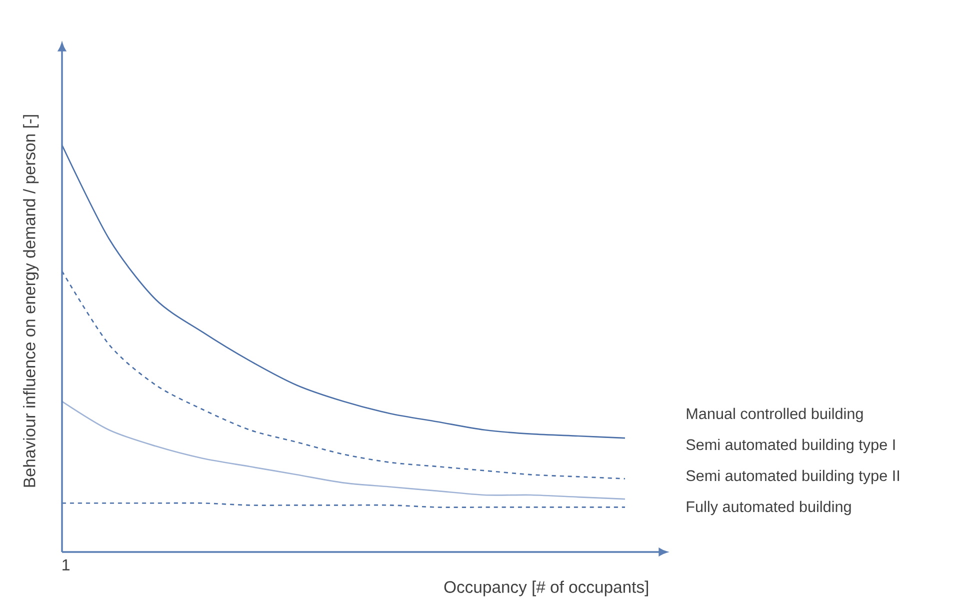 The width and height of the screenshot is (960, 613). I want to click on text: Semi automated building type II, so click(792, 477).